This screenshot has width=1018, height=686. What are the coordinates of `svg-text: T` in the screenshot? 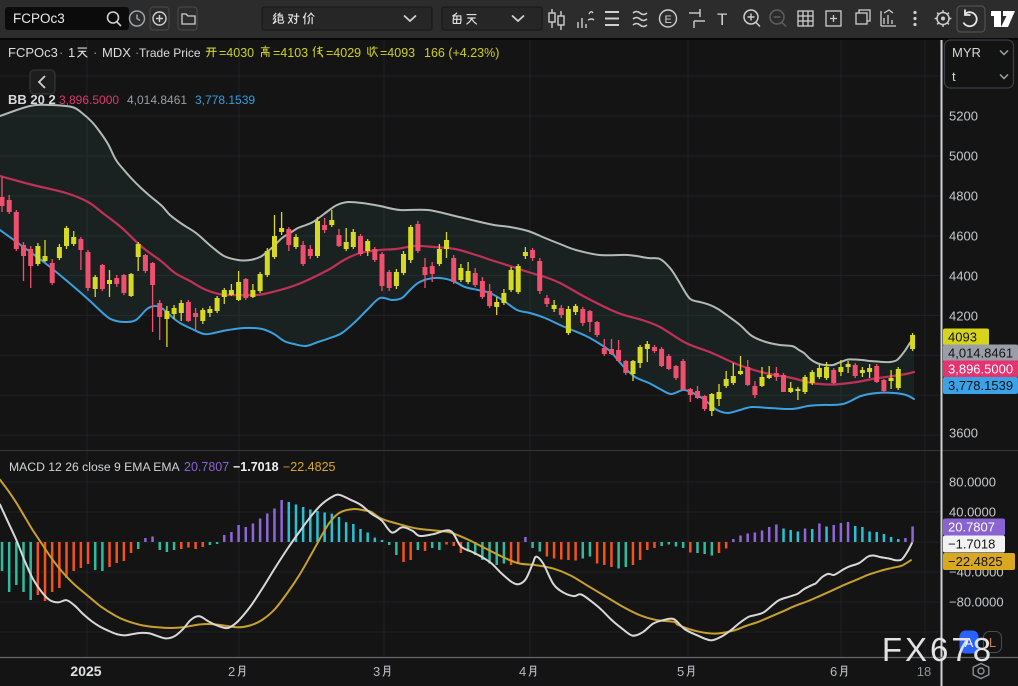 It's located at (722, 19).